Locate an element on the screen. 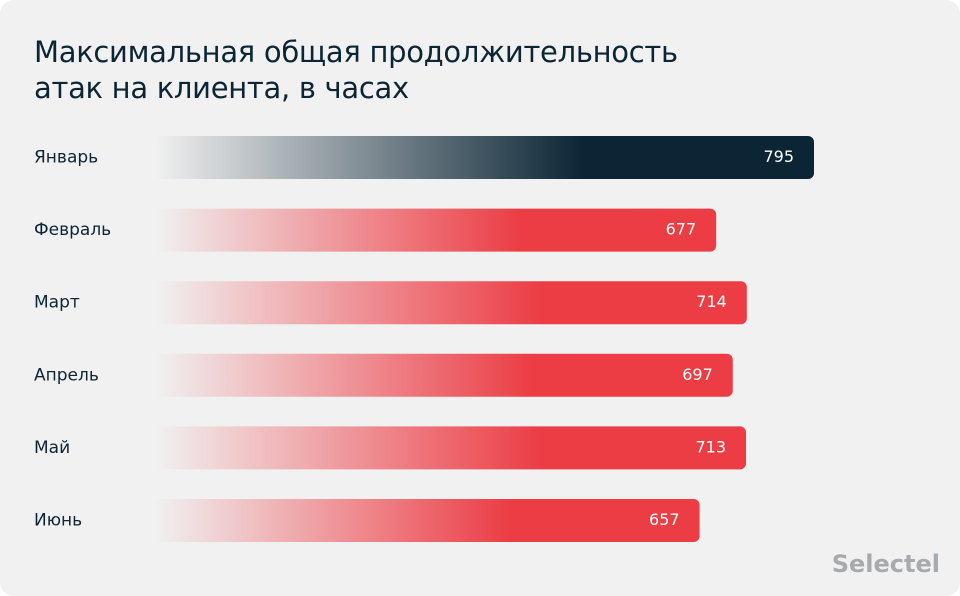 This screenshot has width=960, height=596. value-label: 713 is located at coordinates (710, 446).